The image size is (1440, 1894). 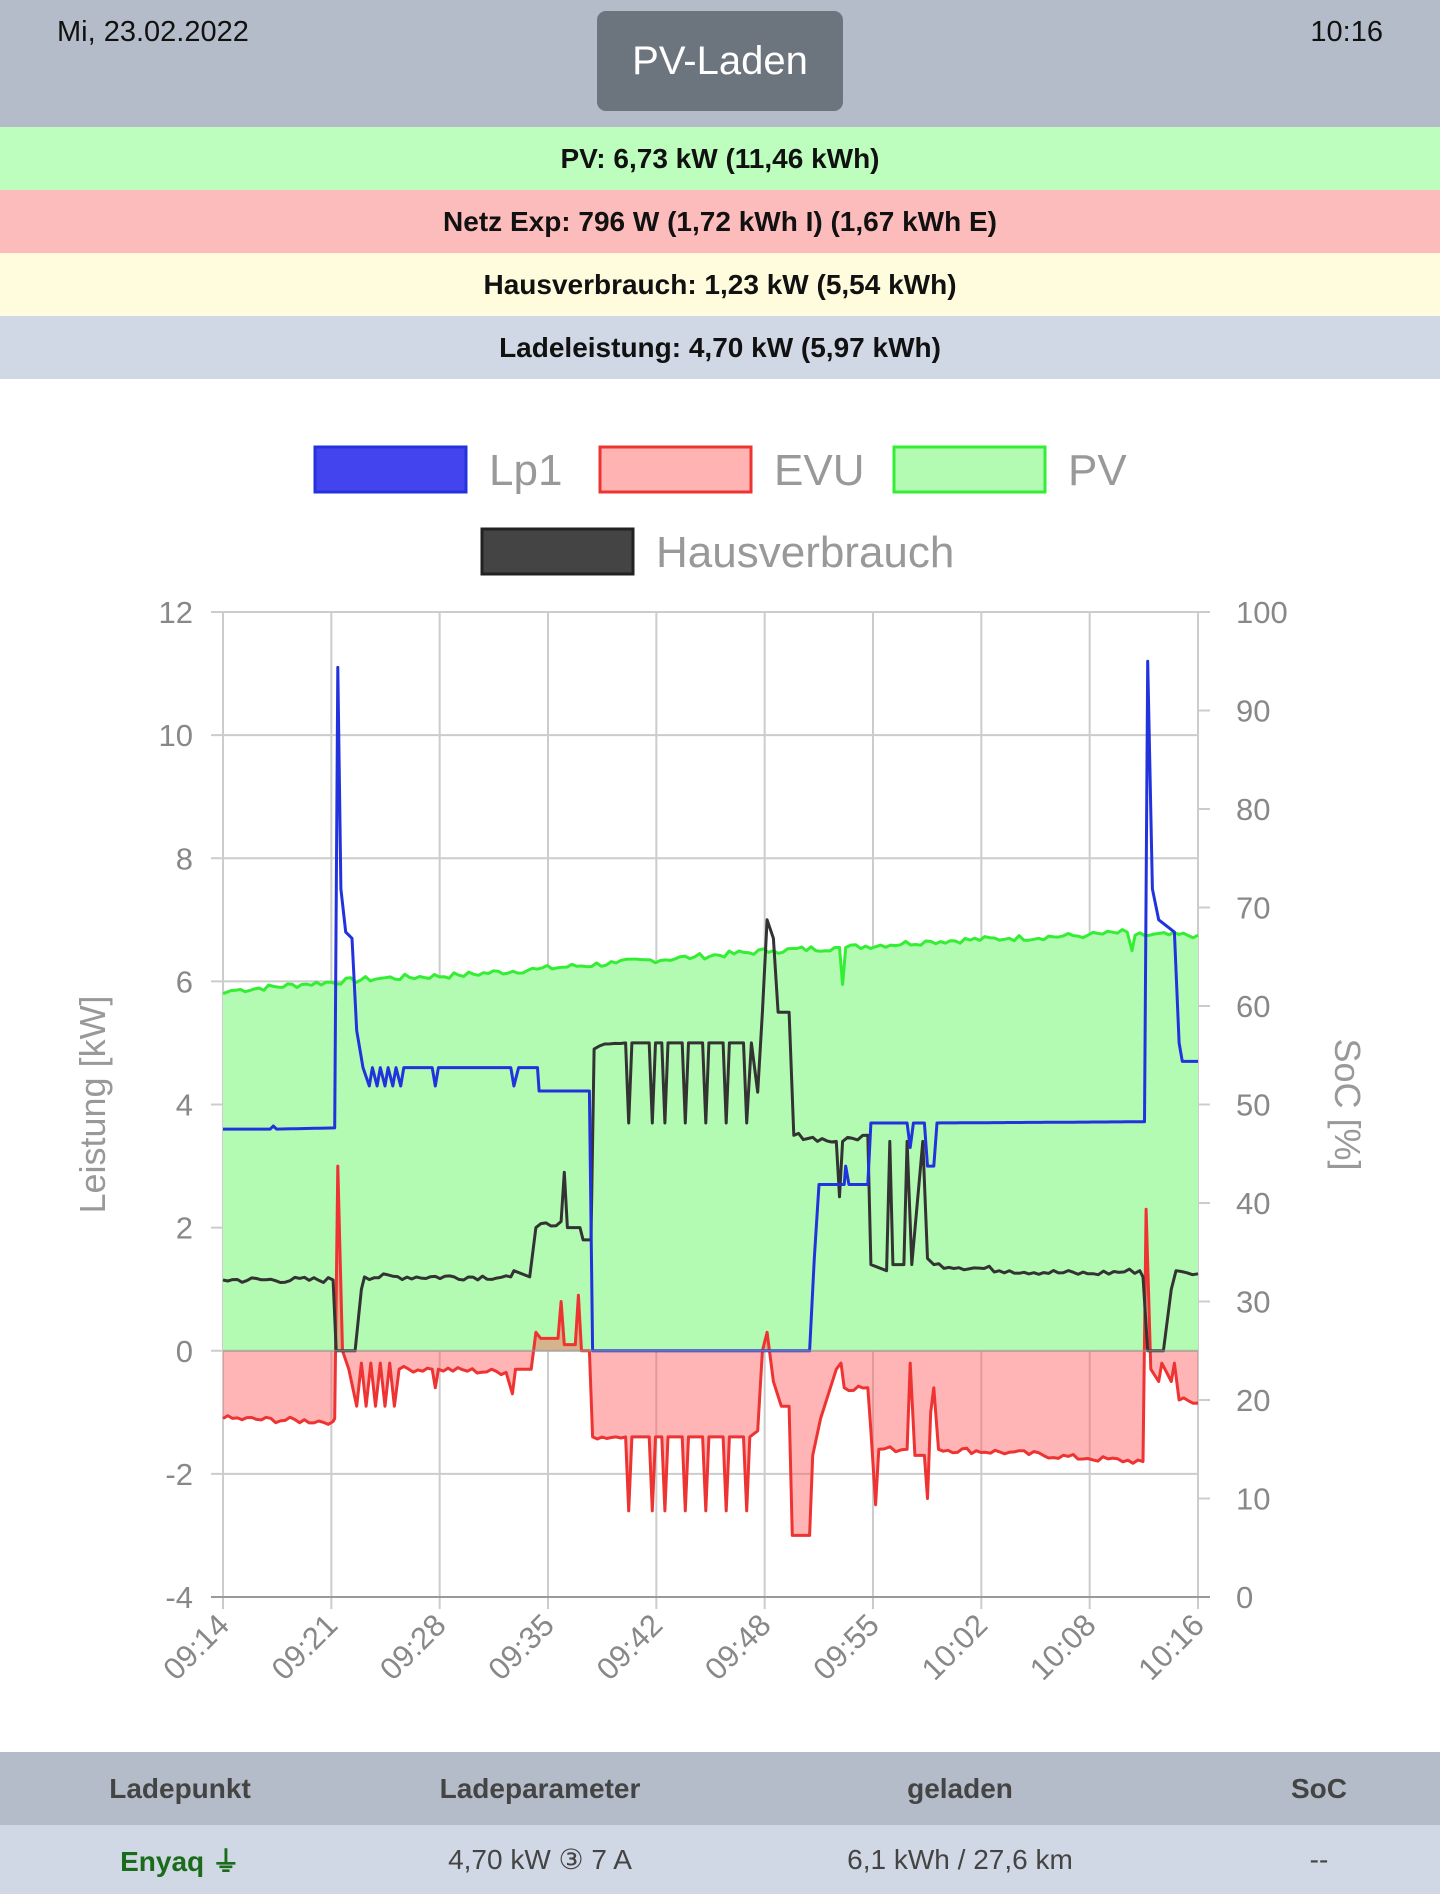 What do you see at coordinates (92, 1104) in the screenshot?
I see `y-axis-title: Leistung [kW]` at bounding box center [92, 1104].